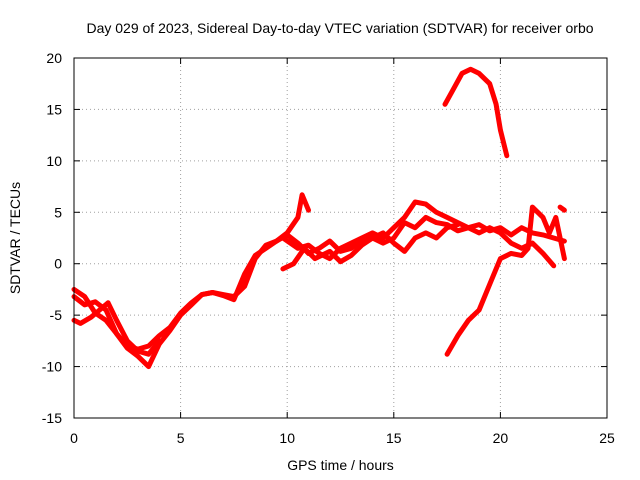  What do you see at coordinates (58, 264) in the screenshot?
I see `y-tick-label: 0` at bounding box center [58, 264].